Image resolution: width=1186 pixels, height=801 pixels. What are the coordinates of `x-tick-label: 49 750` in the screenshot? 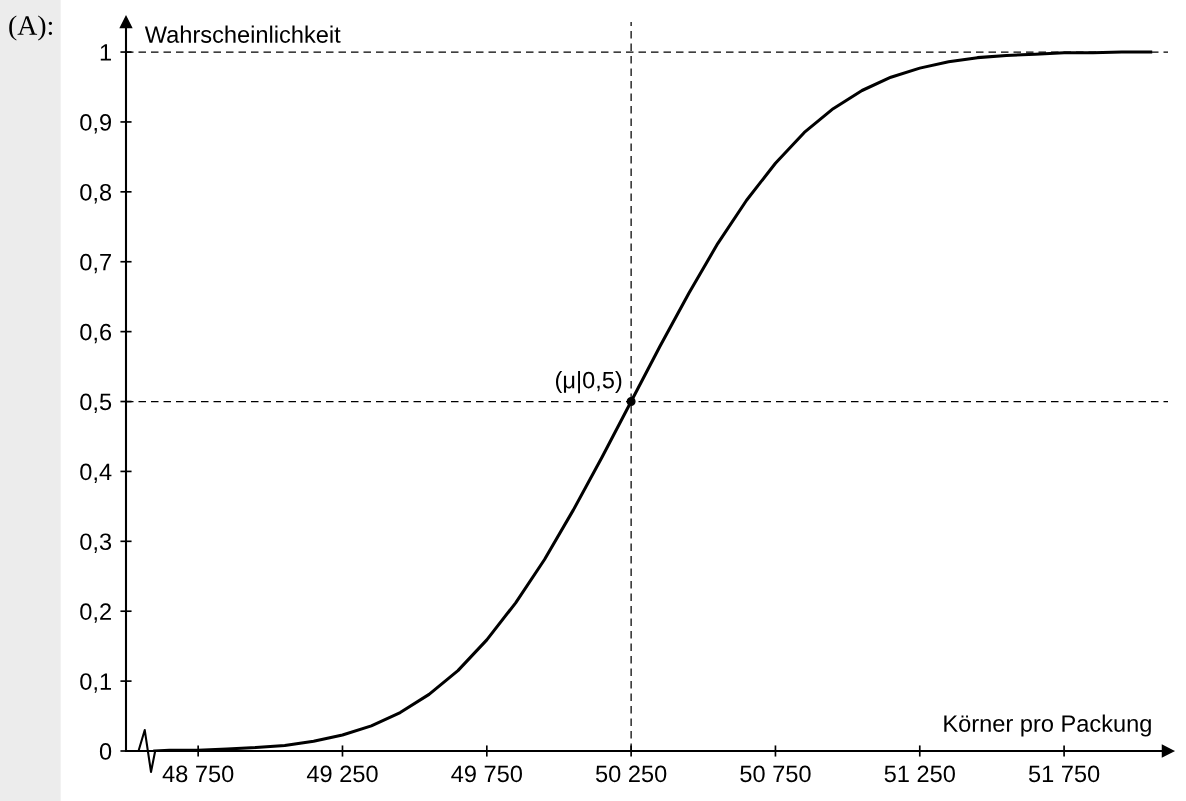 It's located at (486, 774).